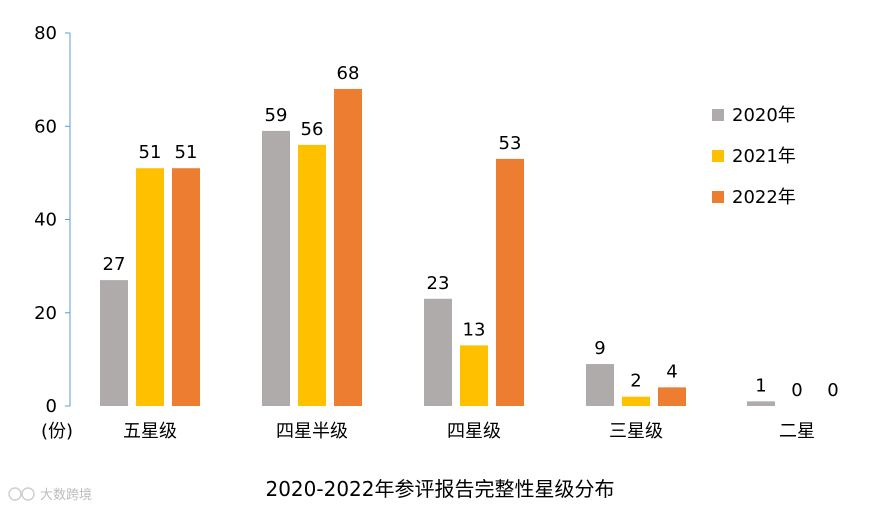 This screenshot has height=511, width=869. I want to click on y-axis-unit-label: (份), so click(57, 431).